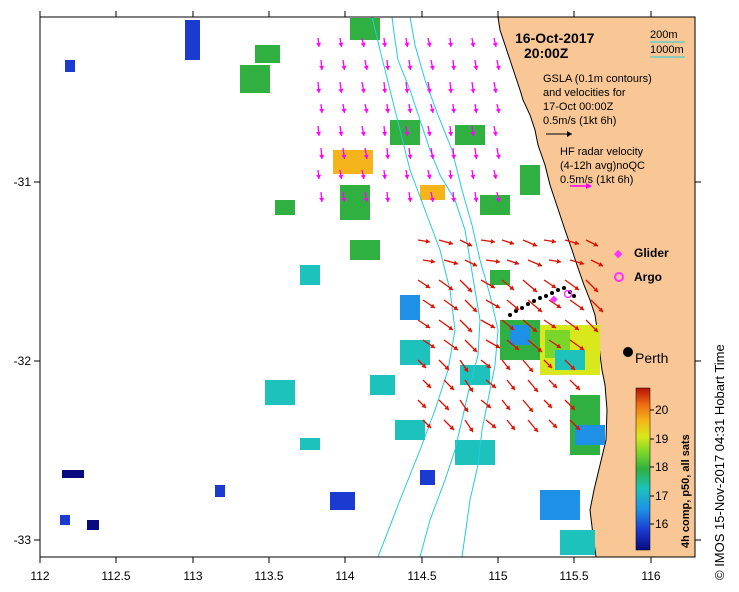 Image resolution: width=739 pixels, height=592 pixels. I want to click on y-tick-label: -32, so click(23, 361).